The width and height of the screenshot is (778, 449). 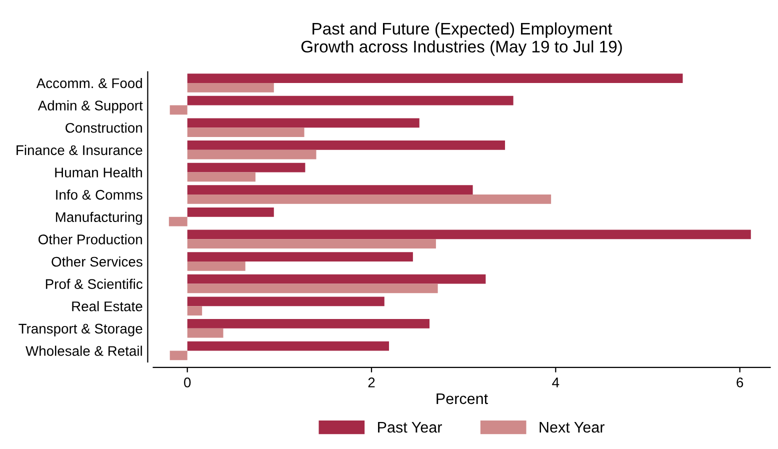 What do you see at coordinates (90, 107) in the screenshot?
I see `y-tick-label: Admin & Support` at bounding box center [90, 107].